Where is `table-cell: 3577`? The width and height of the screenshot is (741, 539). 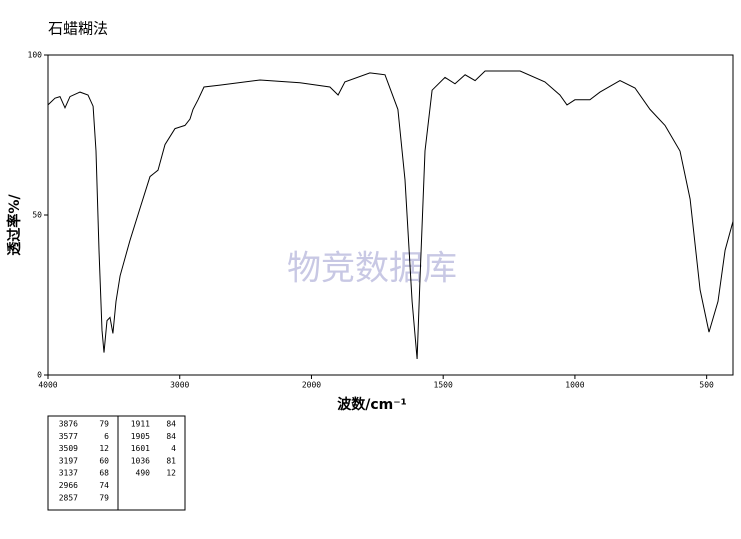
table-cell: 3577 is located at coordinates (68, 436).